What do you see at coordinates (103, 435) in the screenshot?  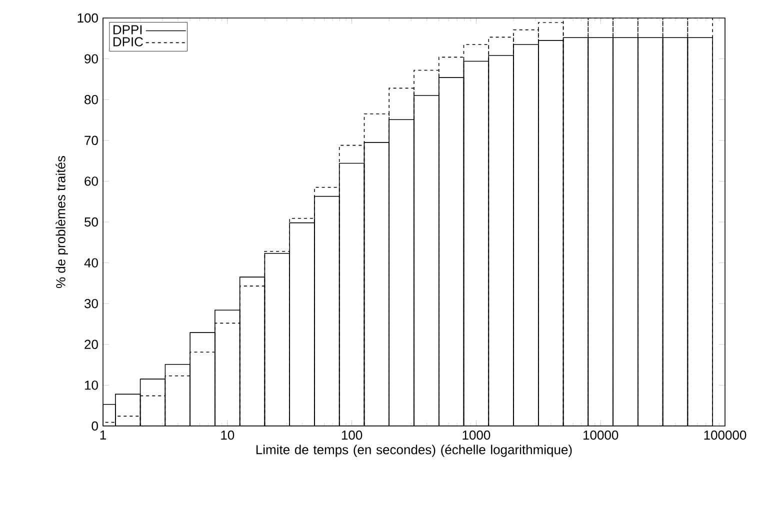 I see `x-tick-label: 1` at bounding box center [103, 435].